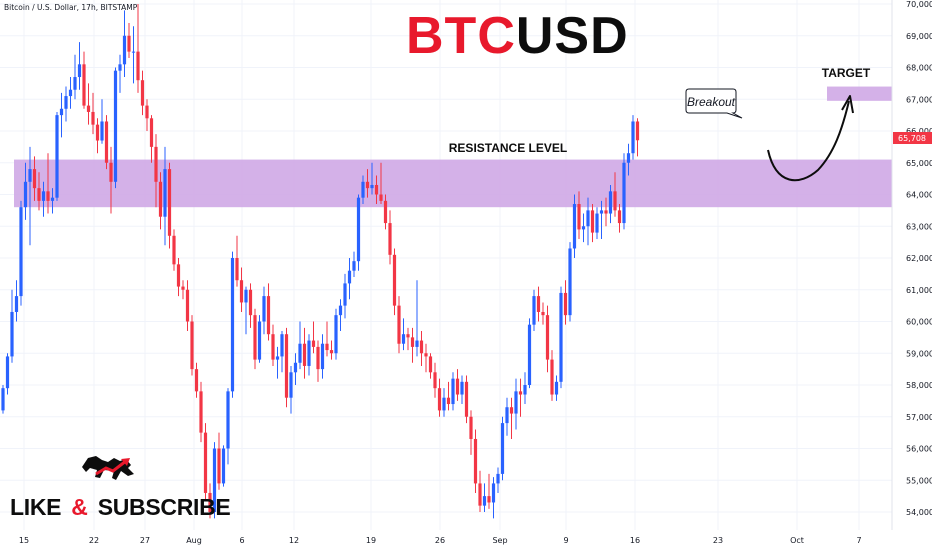  I want to click on bull-bear-logo-icon, so click(108, 468).